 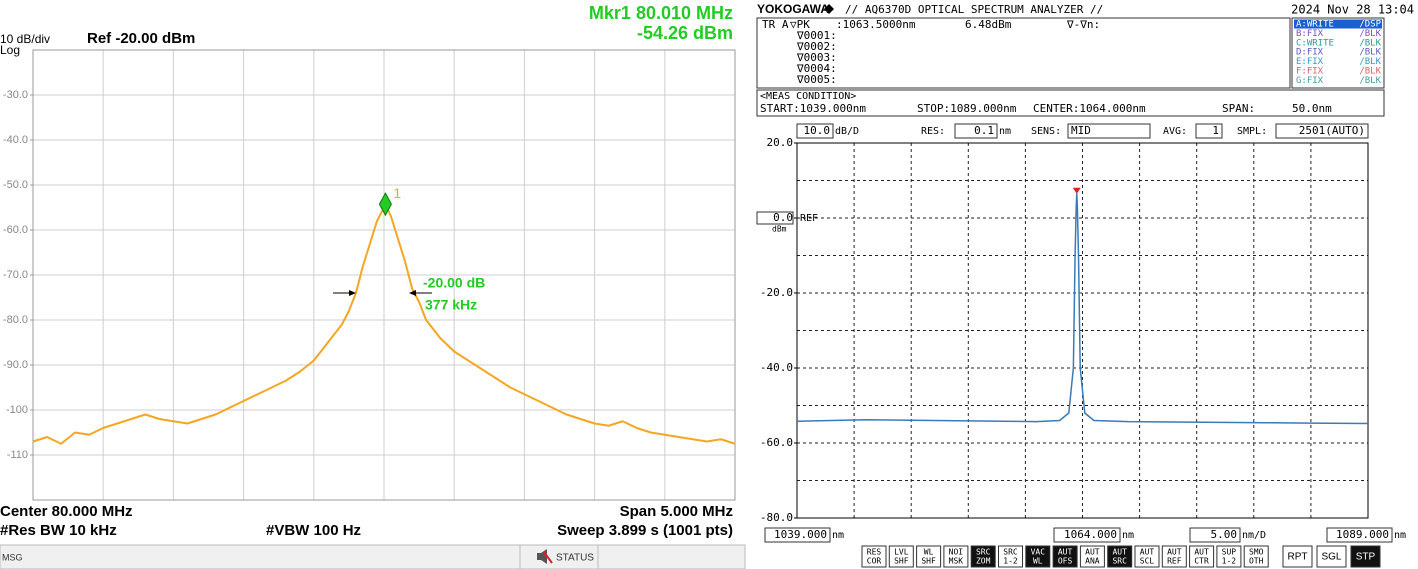 What do you see at coordinates (645, 530) in the screenshot?
I see `label: Sweep 3.899 s (1001 pts)` at bounding box center [645, 530].